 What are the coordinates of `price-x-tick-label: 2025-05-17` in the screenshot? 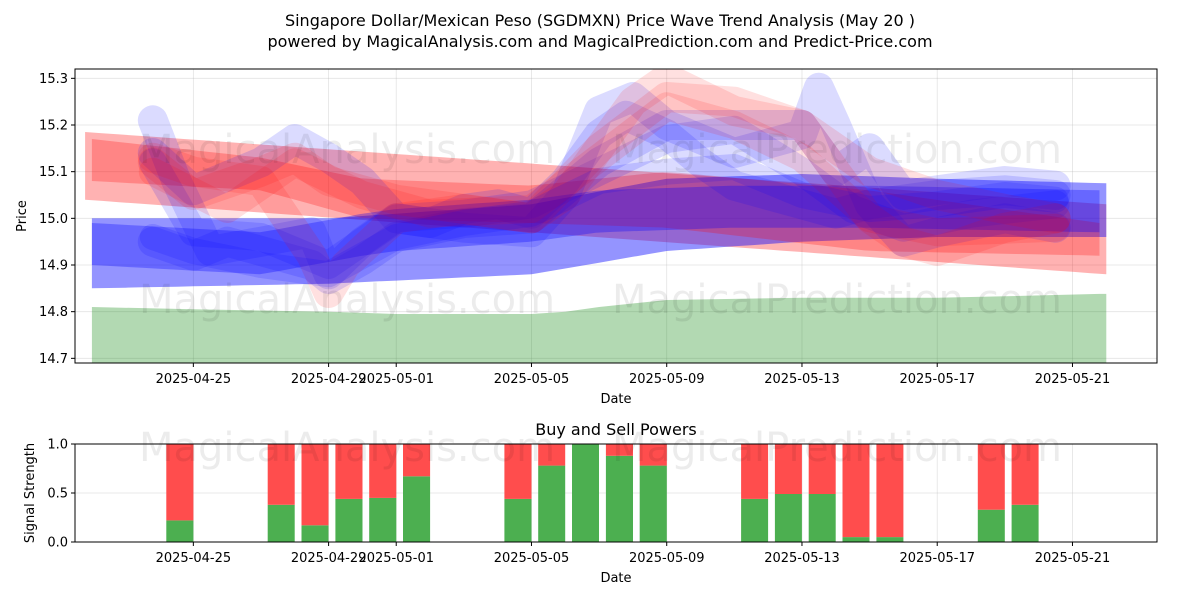 It's located at (937, 379).